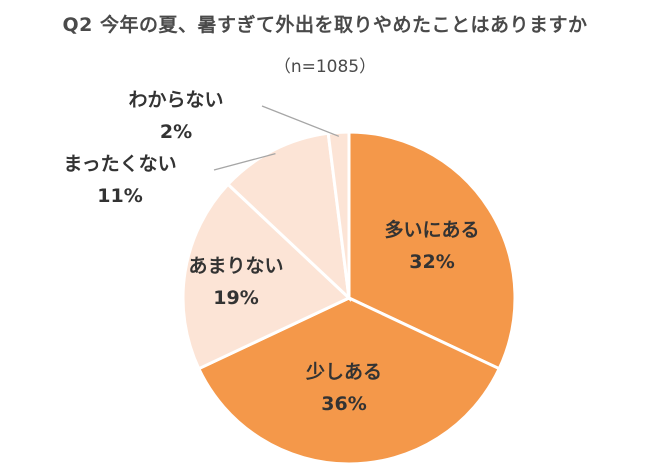 The height and width of the screenshot is (469, 650). I want to click on slice-label-sukoshi-aru: 少しある, so click(343, 372).